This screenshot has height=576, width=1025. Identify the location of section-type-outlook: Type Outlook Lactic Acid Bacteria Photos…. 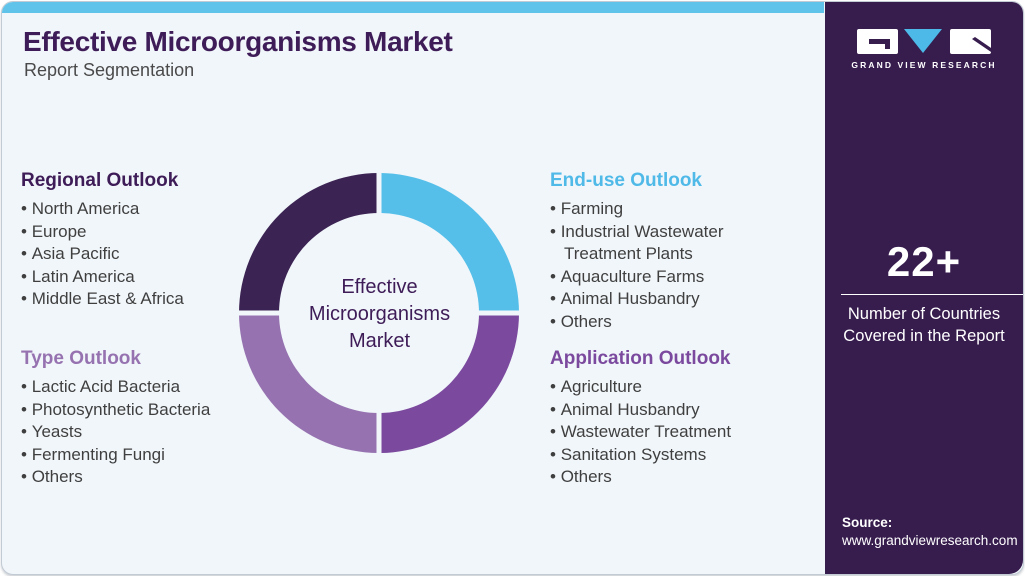
(138, 418).